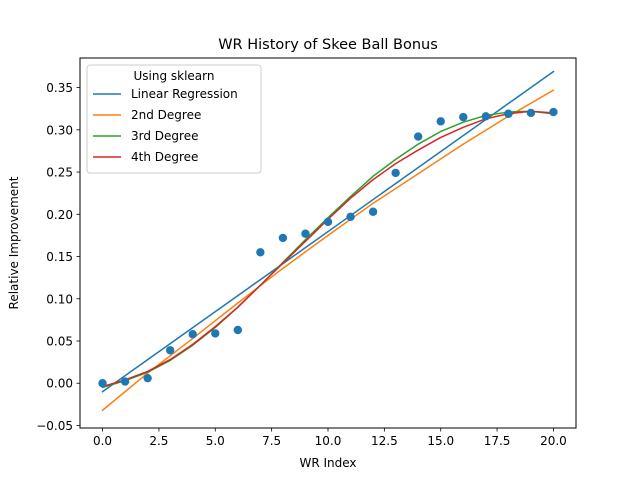 This screenshot has width=640, height=480. I want to click on y-tick-label: 0.15, so click(59, 257).